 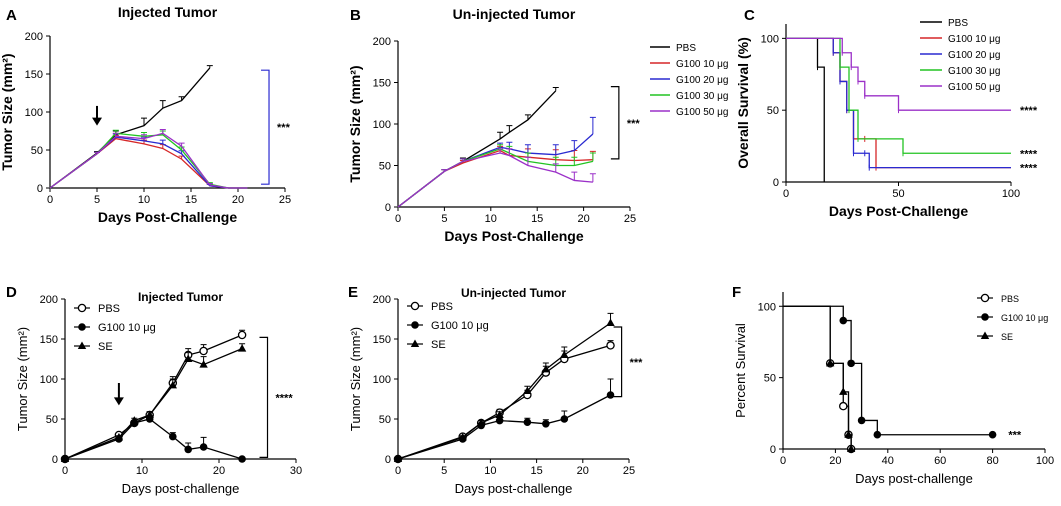 What do you see at coordinates (7, 111) in the screenshot?
I see `y-axis-label: Tumor Size (mm²)` at bounding box center [7, 111].